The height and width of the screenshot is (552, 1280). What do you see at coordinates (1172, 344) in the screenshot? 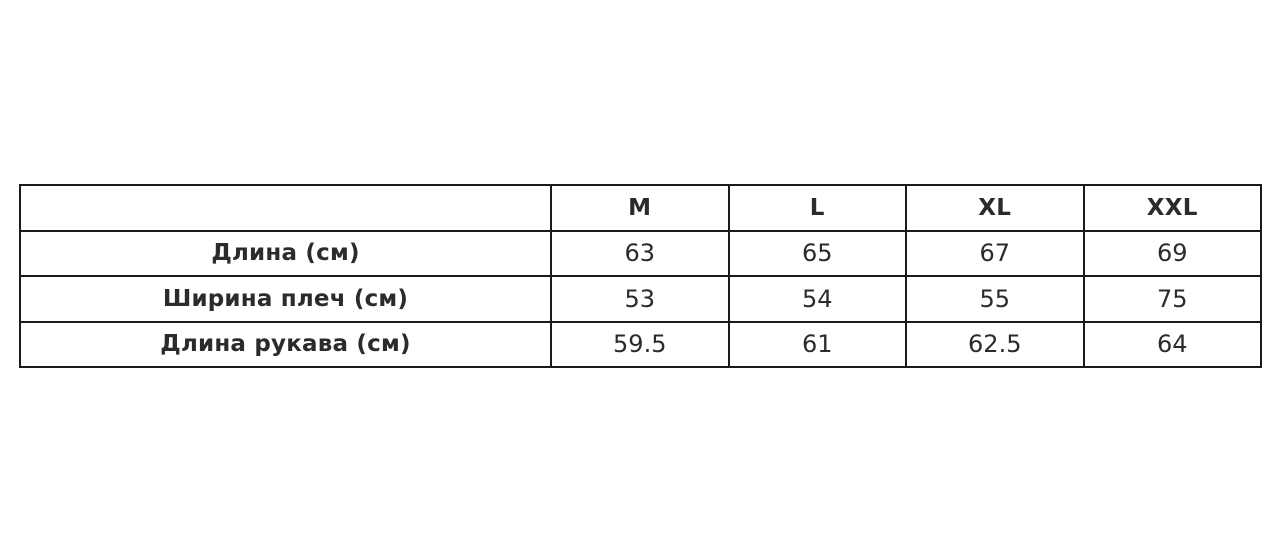
I see `cell-sleeve-length-xxl: 64` at bounding box center [1172, 344].